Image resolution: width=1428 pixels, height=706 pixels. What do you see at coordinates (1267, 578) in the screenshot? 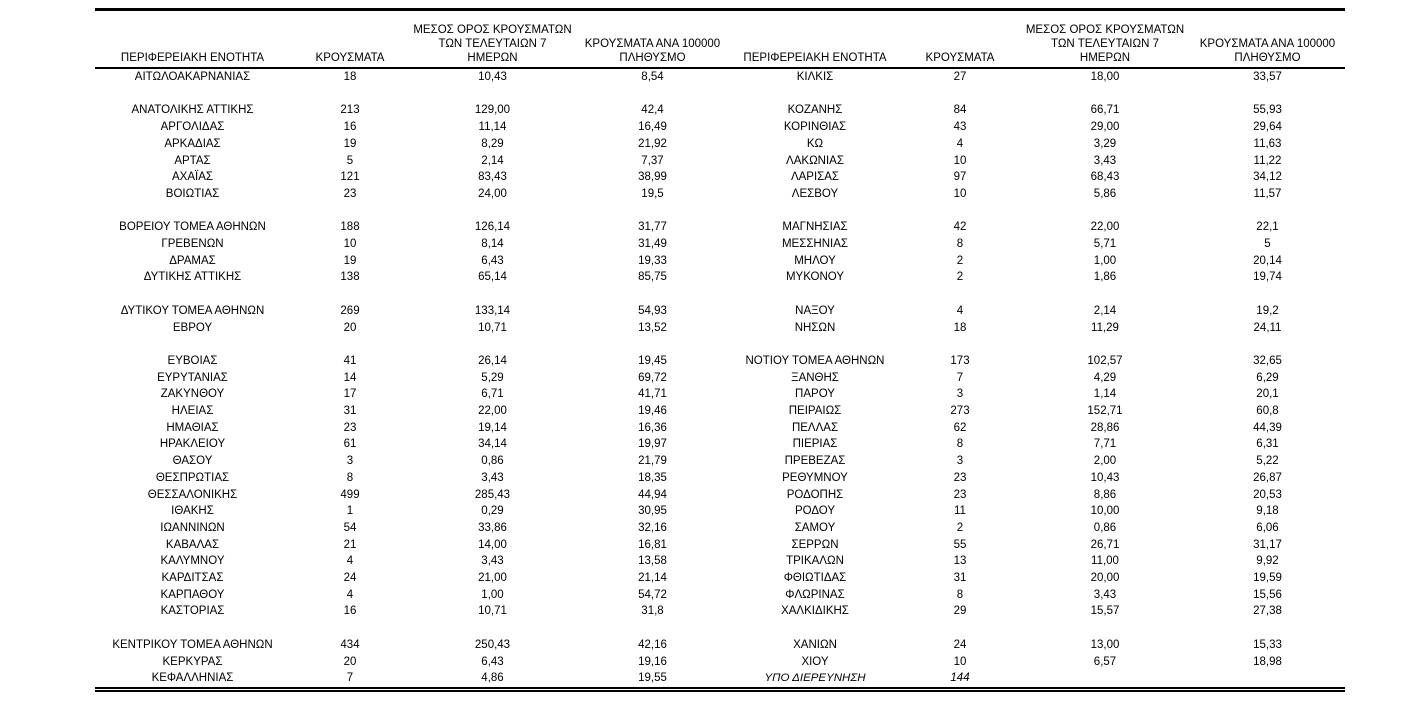
I see `per100k-right-cell: 19,59` at bounding box center [1267, 578].